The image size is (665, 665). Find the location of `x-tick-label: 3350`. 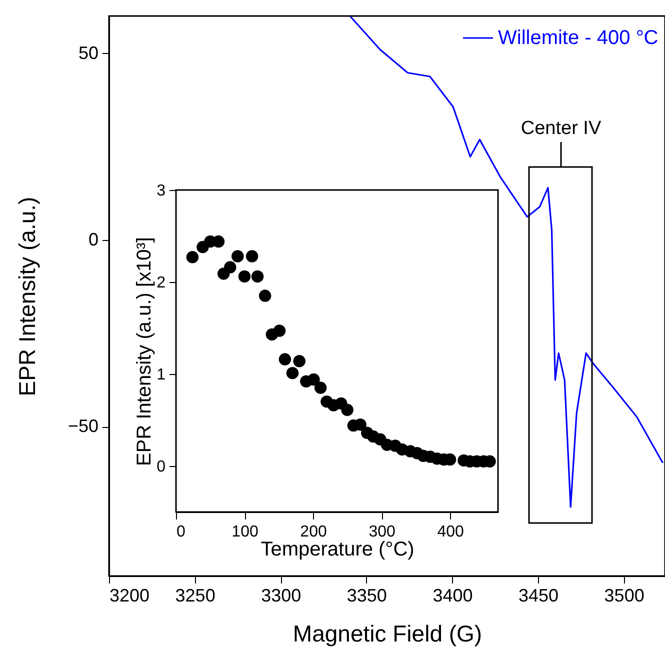

x-tick-label: 3350 is located at coordinates (366, 596).